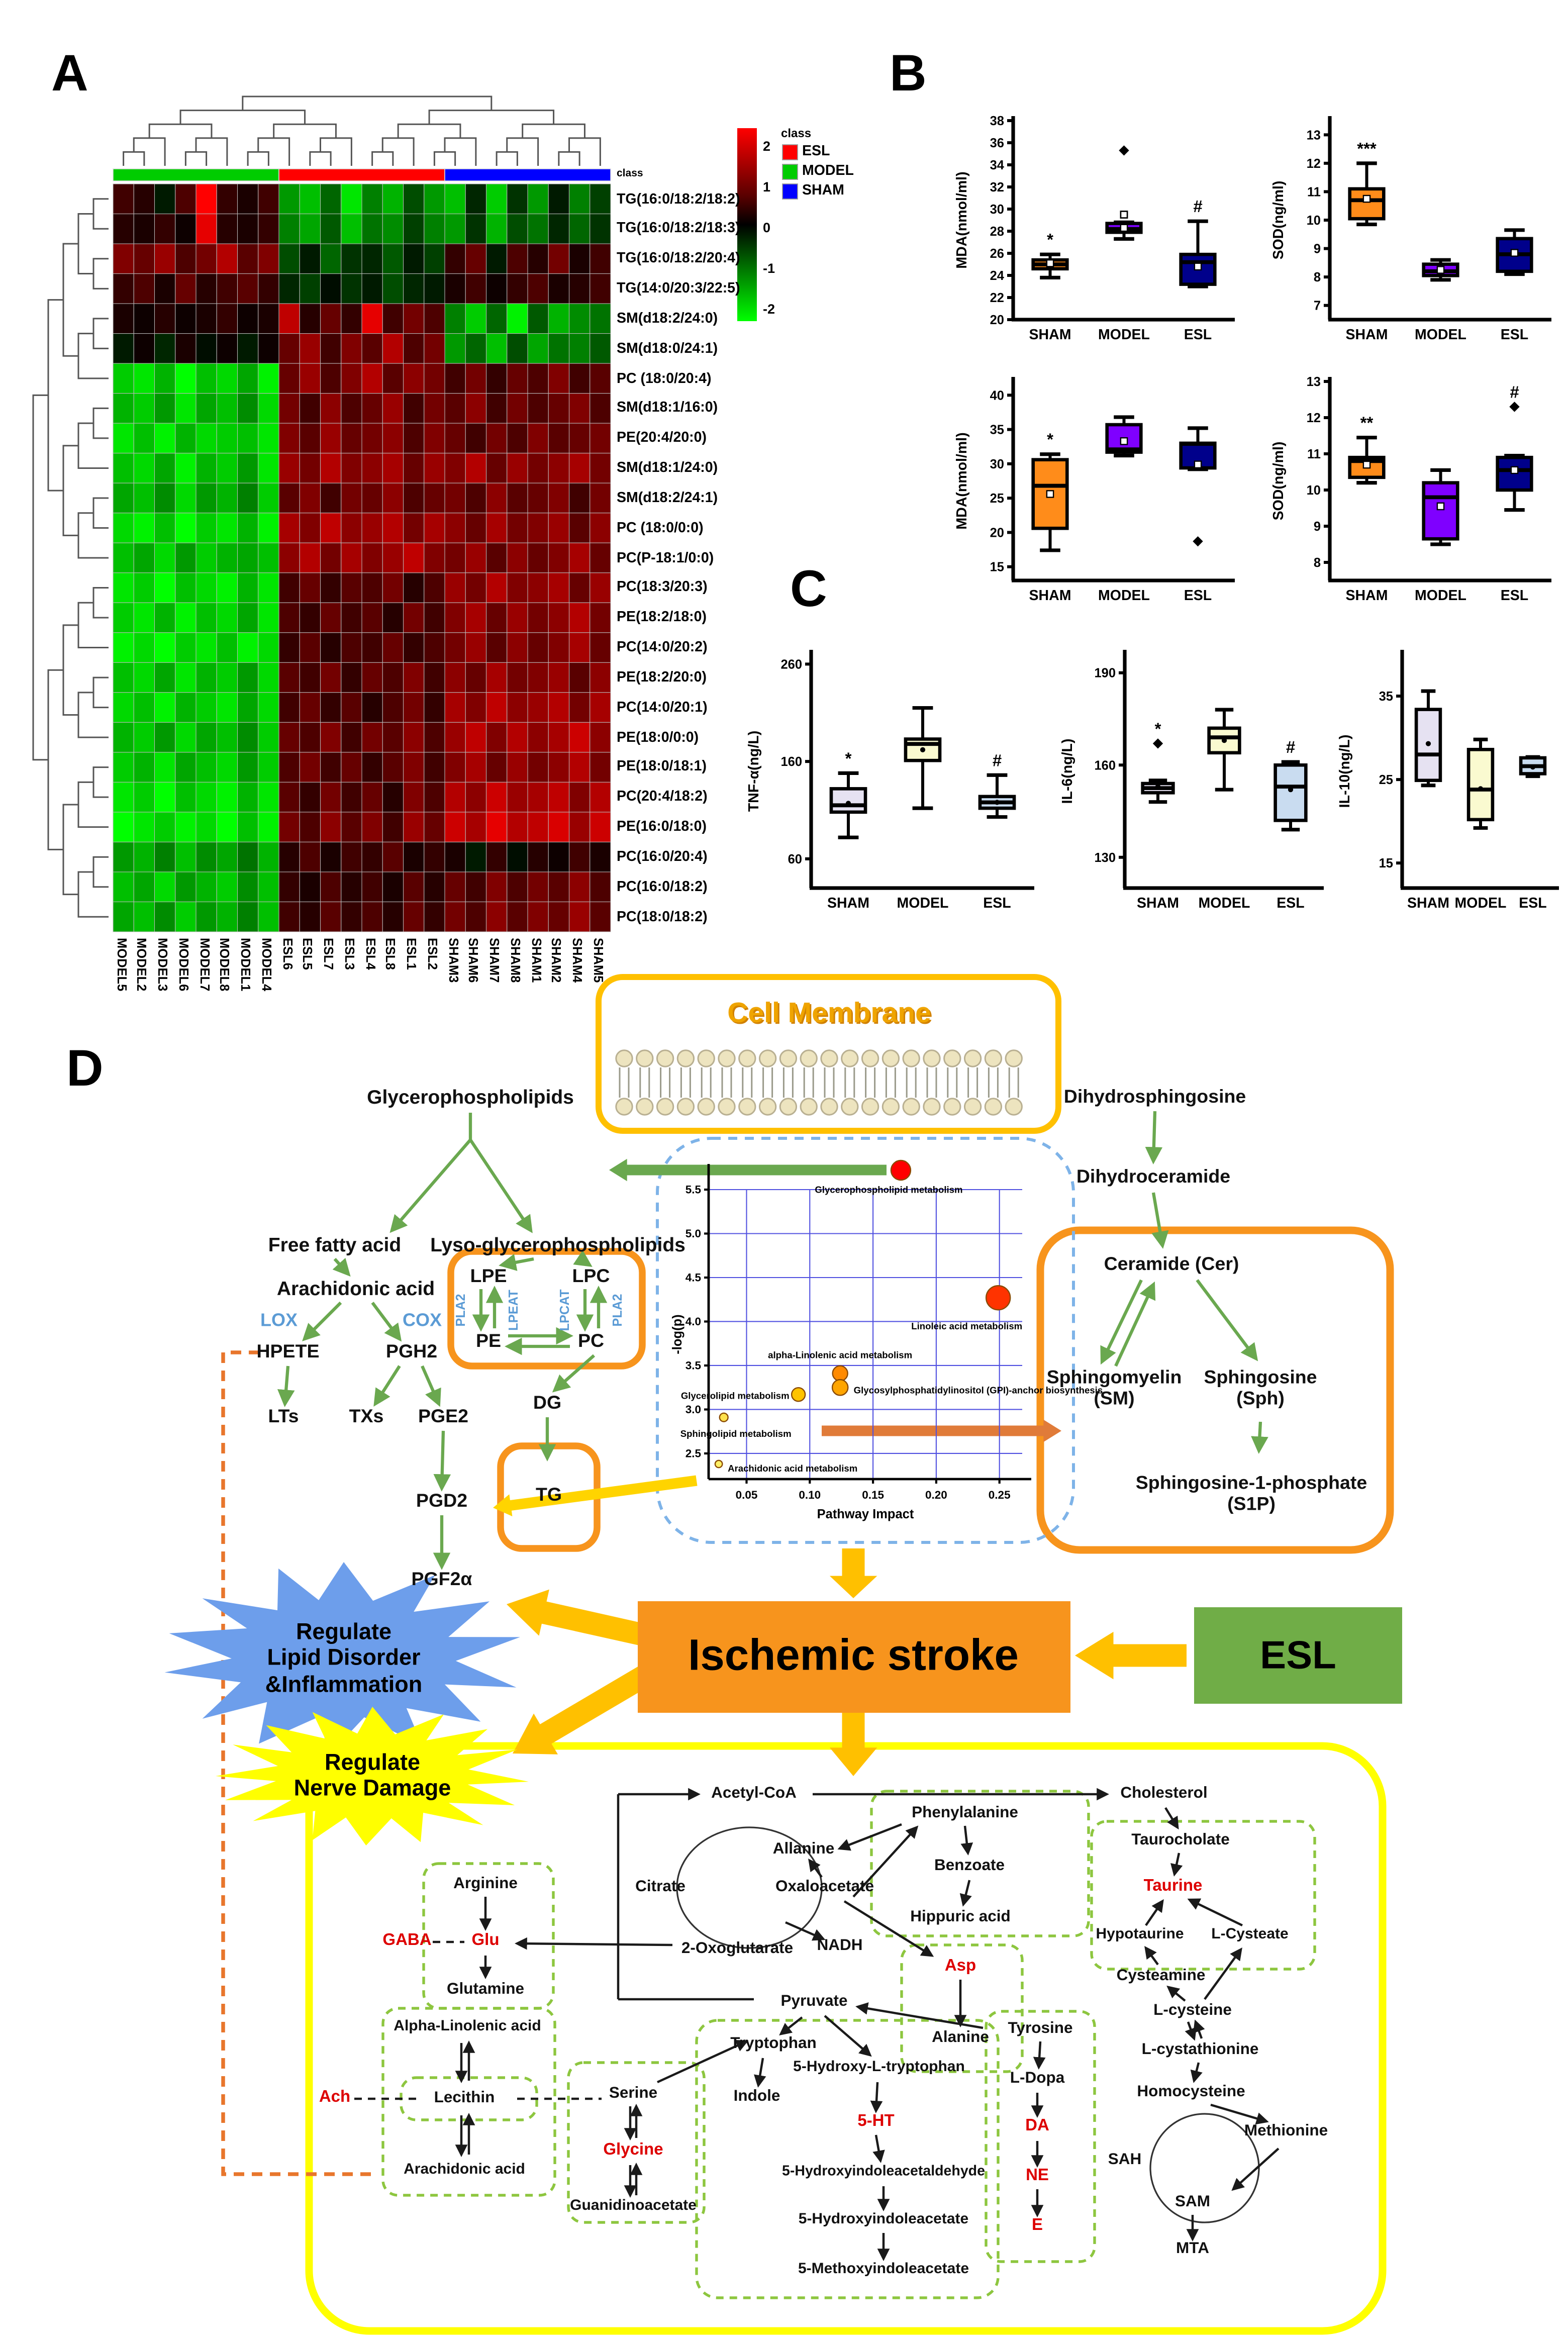 The height and width of the screenshot is (2340, 1568). Describe the element at coordinates (693, 1365) in the screenshot. I see `y-tick-label: 3.5` at that location.